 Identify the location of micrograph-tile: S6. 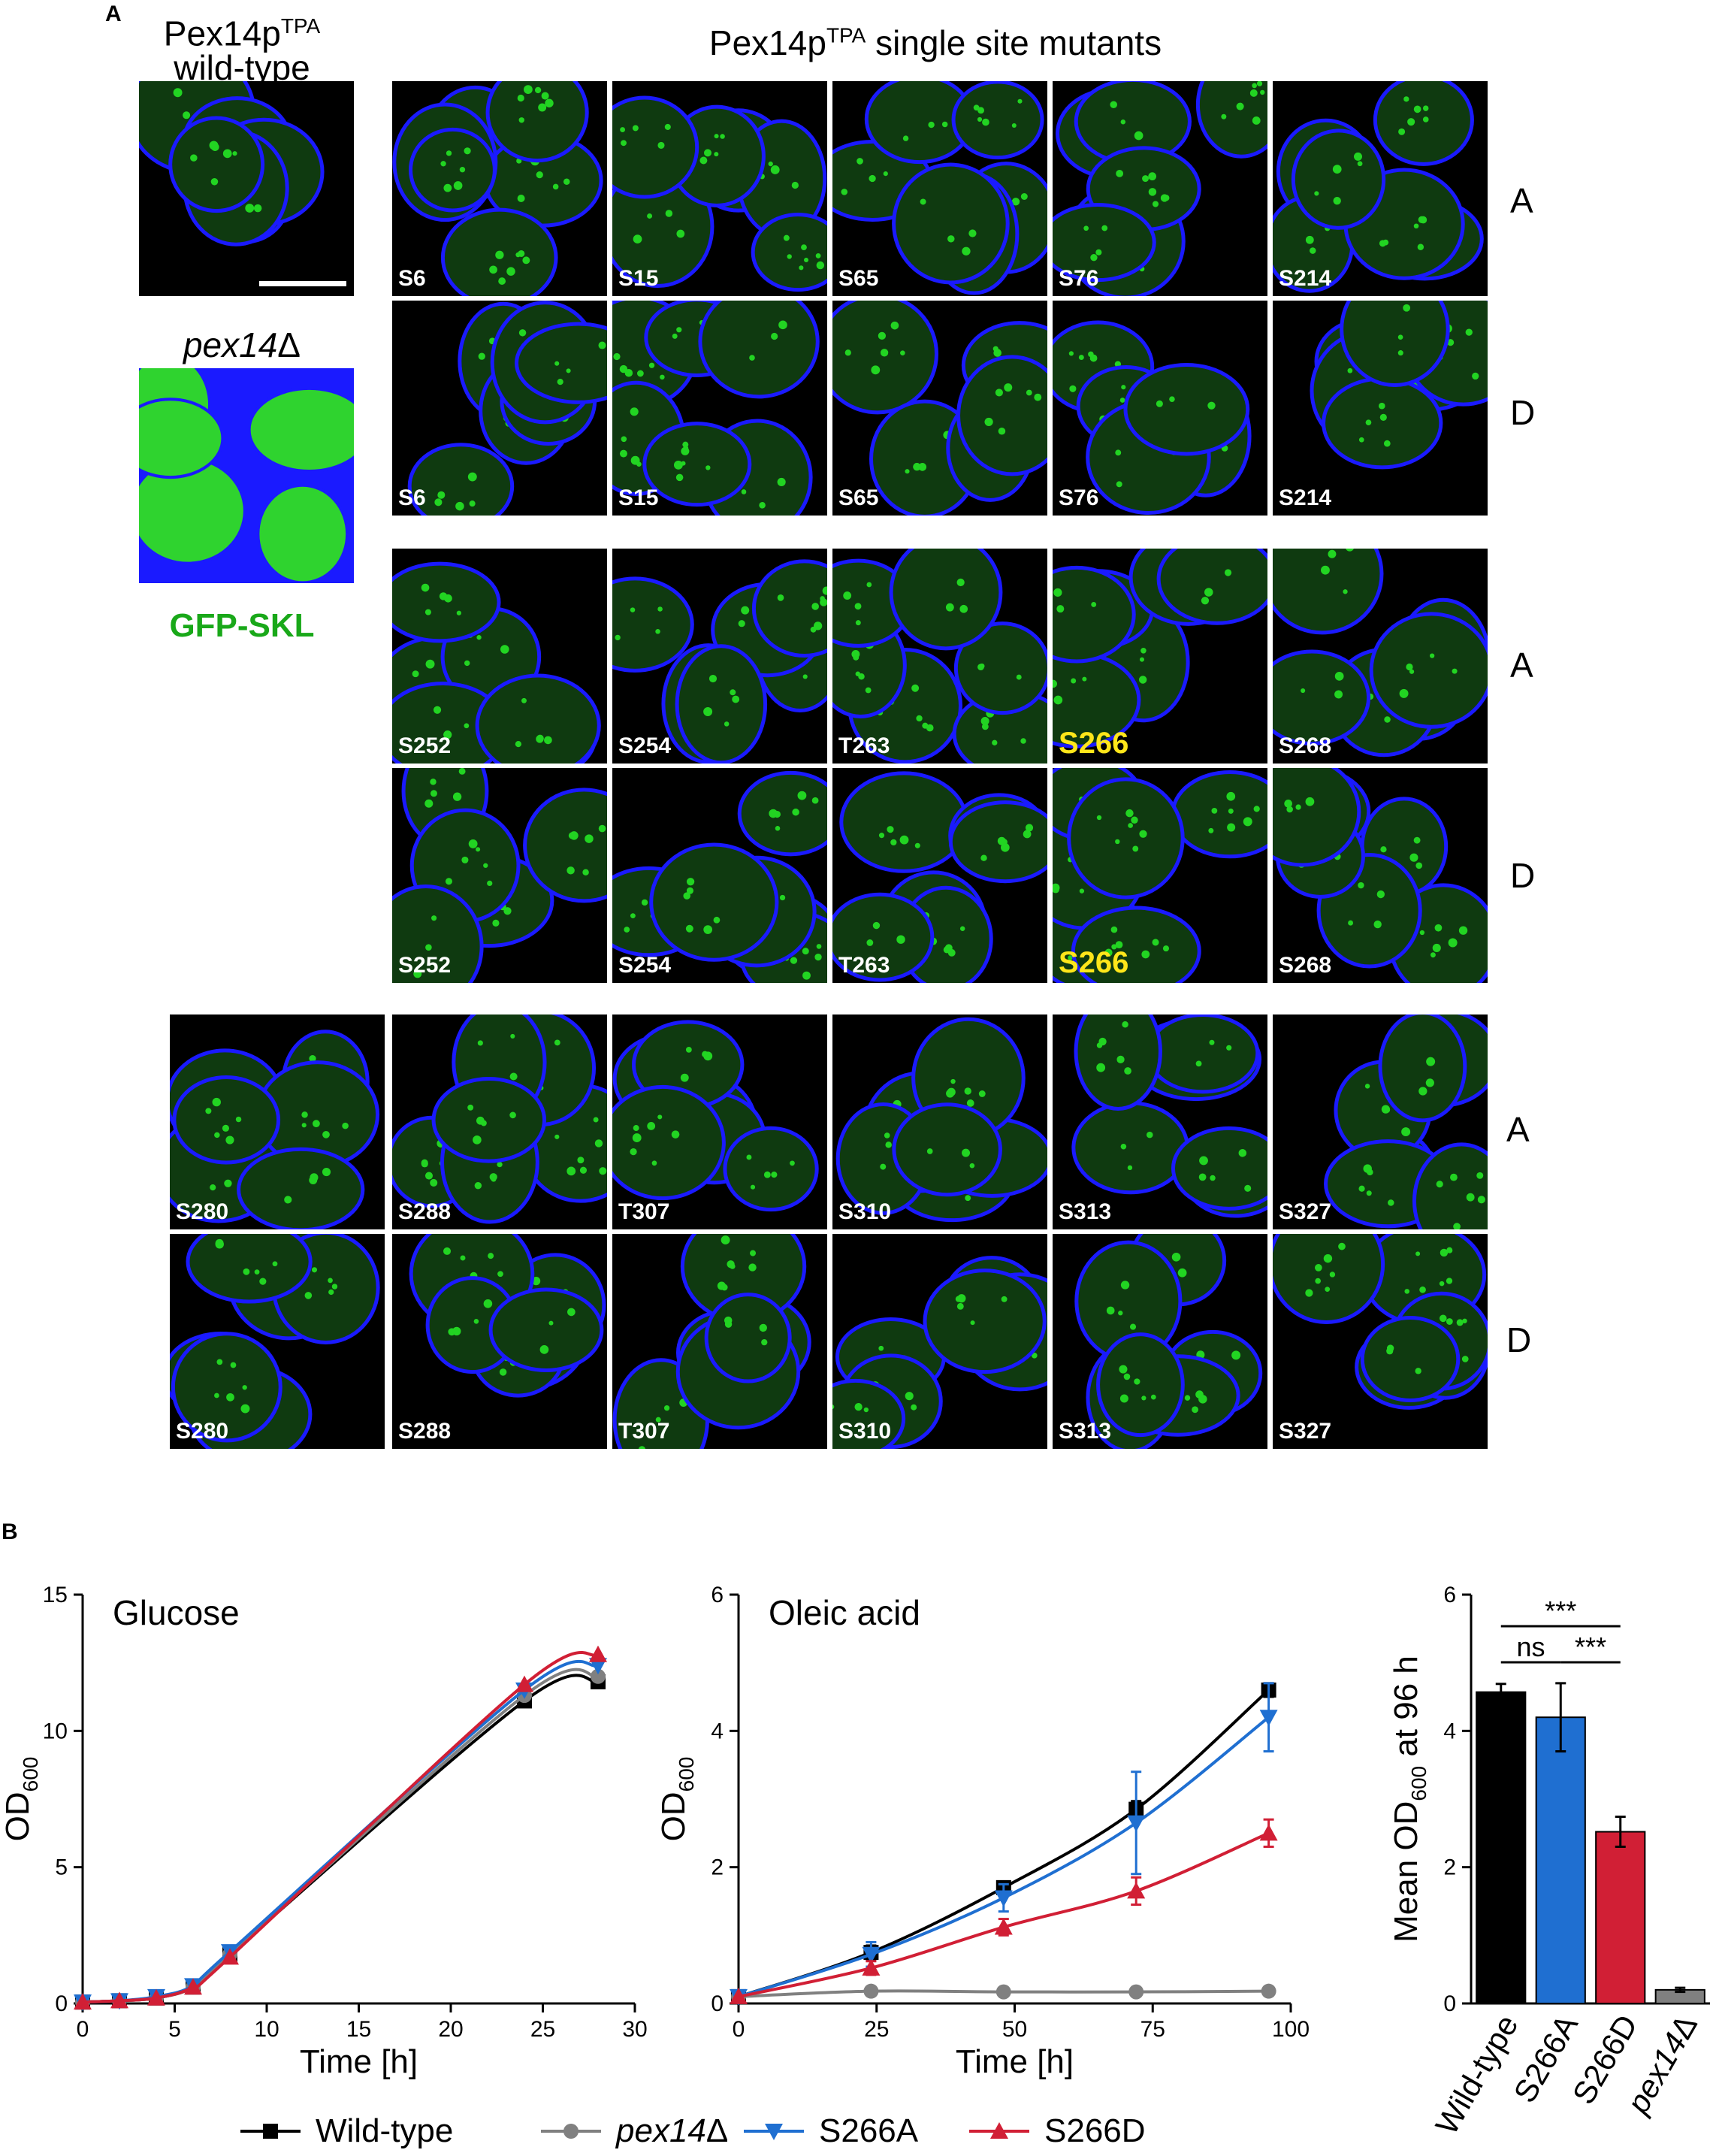
(499, 408).